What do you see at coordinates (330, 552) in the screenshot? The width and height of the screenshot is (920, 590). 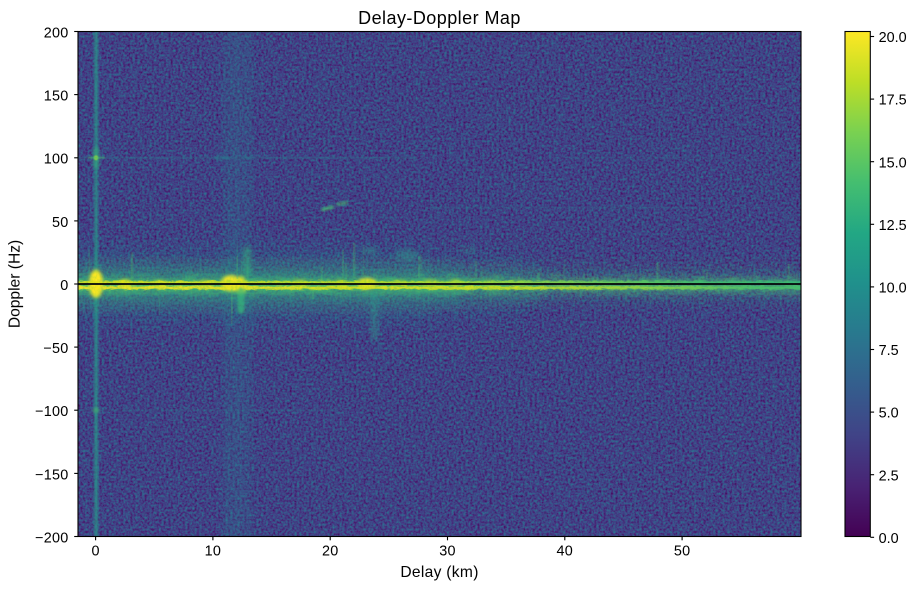 I see `svg-text: 20` at bounding box center [330, 552].